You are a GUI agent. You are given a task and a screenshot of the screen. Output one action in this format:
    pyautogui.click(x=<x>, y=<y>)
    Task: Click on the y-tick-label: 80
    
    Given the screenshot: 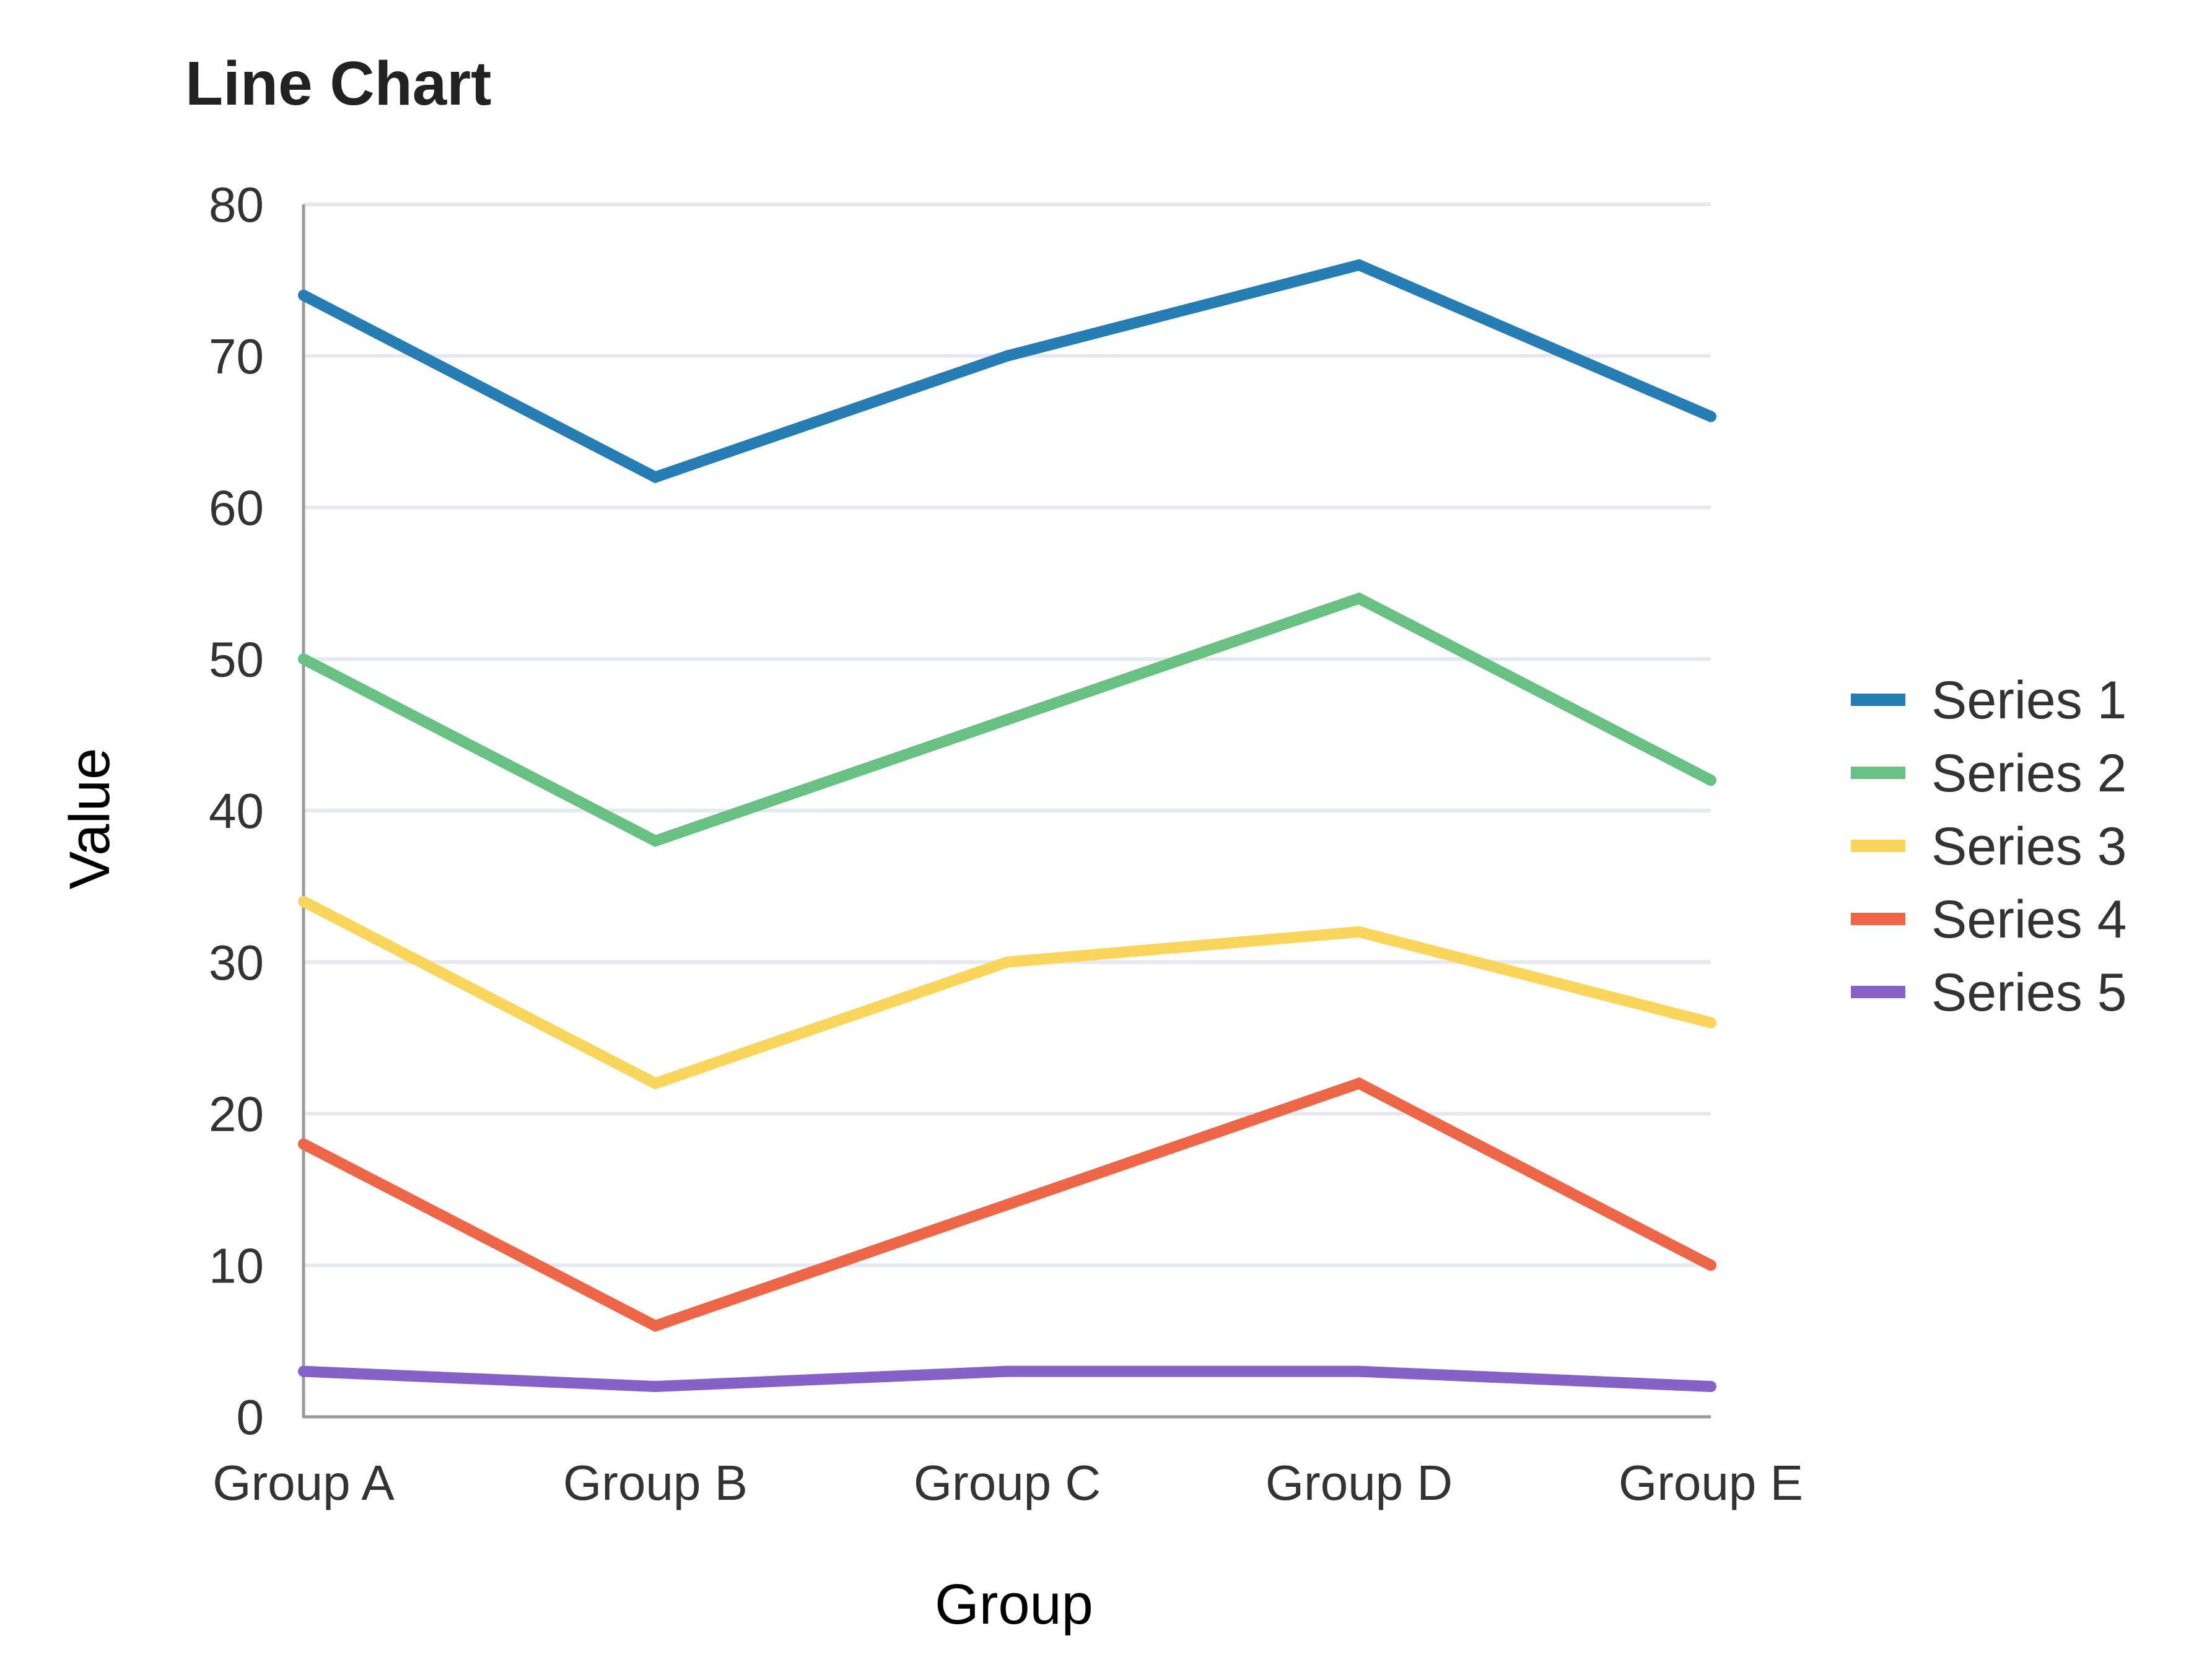 What is the action you would take?
    pyautogui.click(x=236, y=204)
    